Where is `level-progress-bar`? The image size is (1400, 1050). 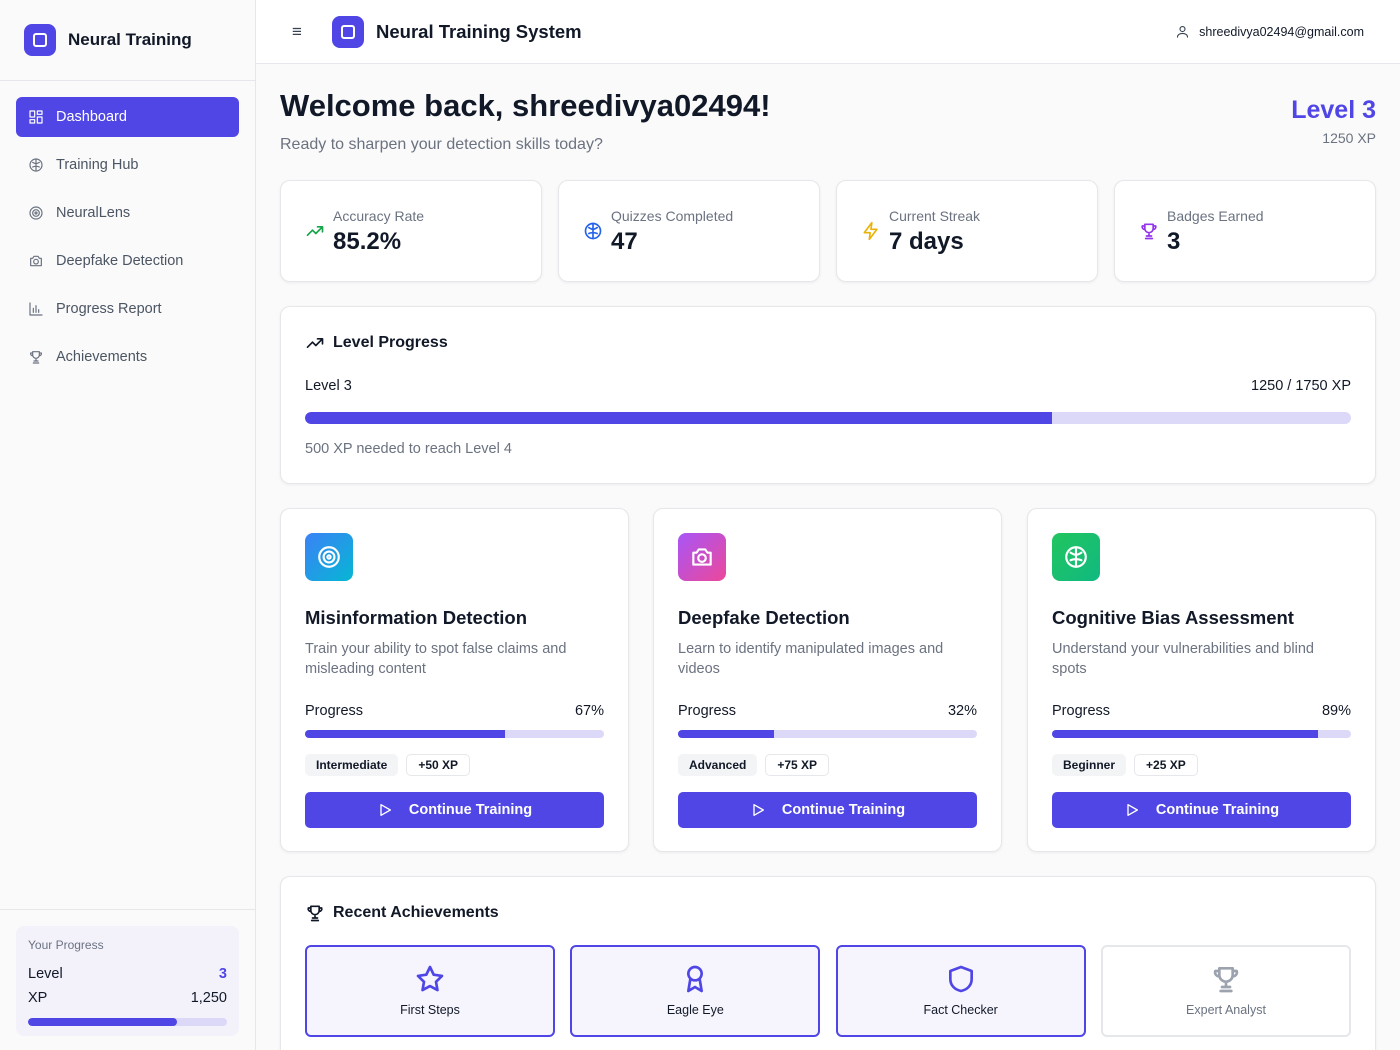
level-progress-bar is located at coordinates (828, 418).